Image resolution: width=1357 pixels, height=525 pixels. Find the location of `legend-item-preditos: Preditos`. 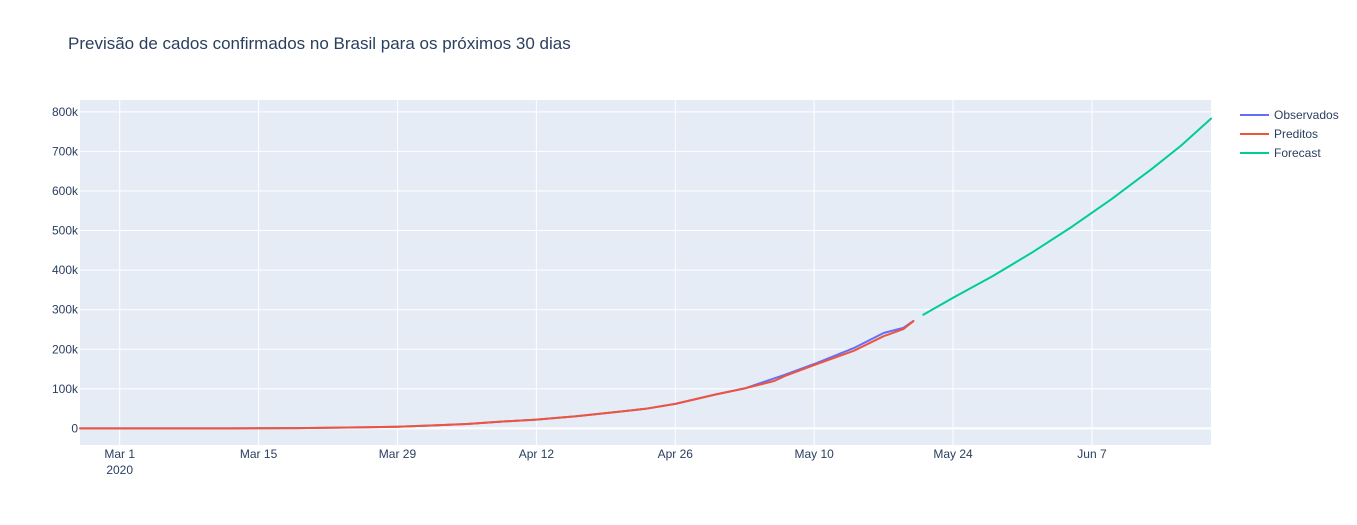

legend-item-preditos: Preditos is located at coordinates (1279, 134).